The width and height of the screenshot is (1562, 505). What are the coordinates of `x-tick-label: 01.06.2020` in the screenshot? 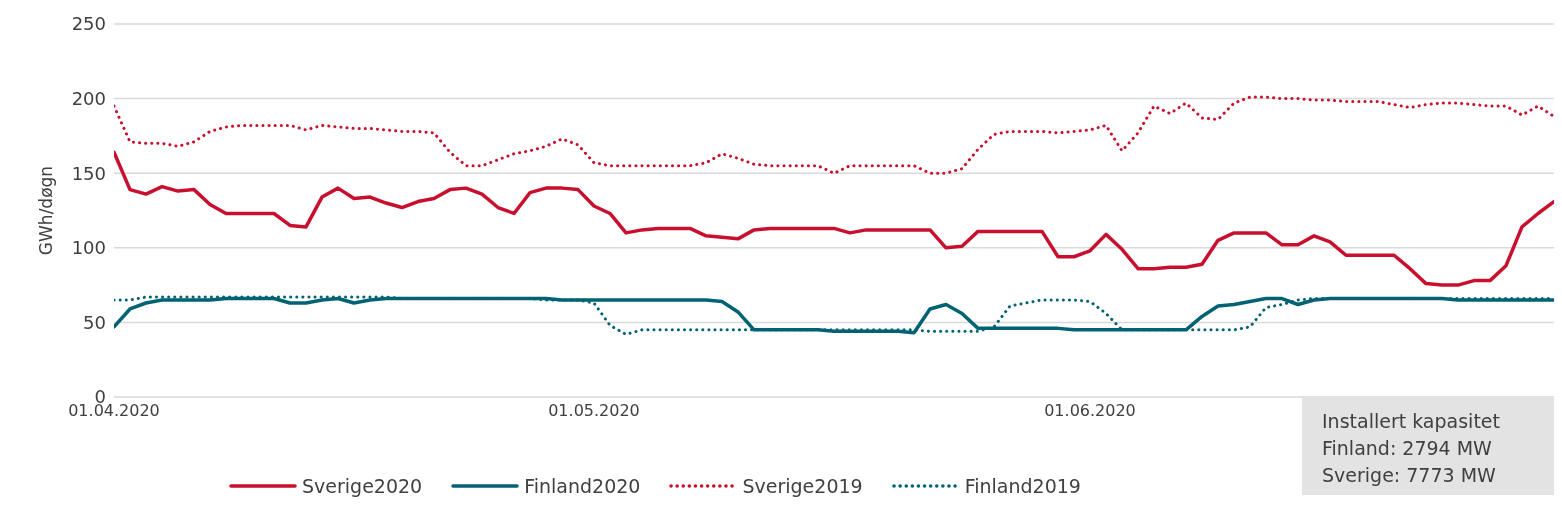 It's located at (1090, 411).